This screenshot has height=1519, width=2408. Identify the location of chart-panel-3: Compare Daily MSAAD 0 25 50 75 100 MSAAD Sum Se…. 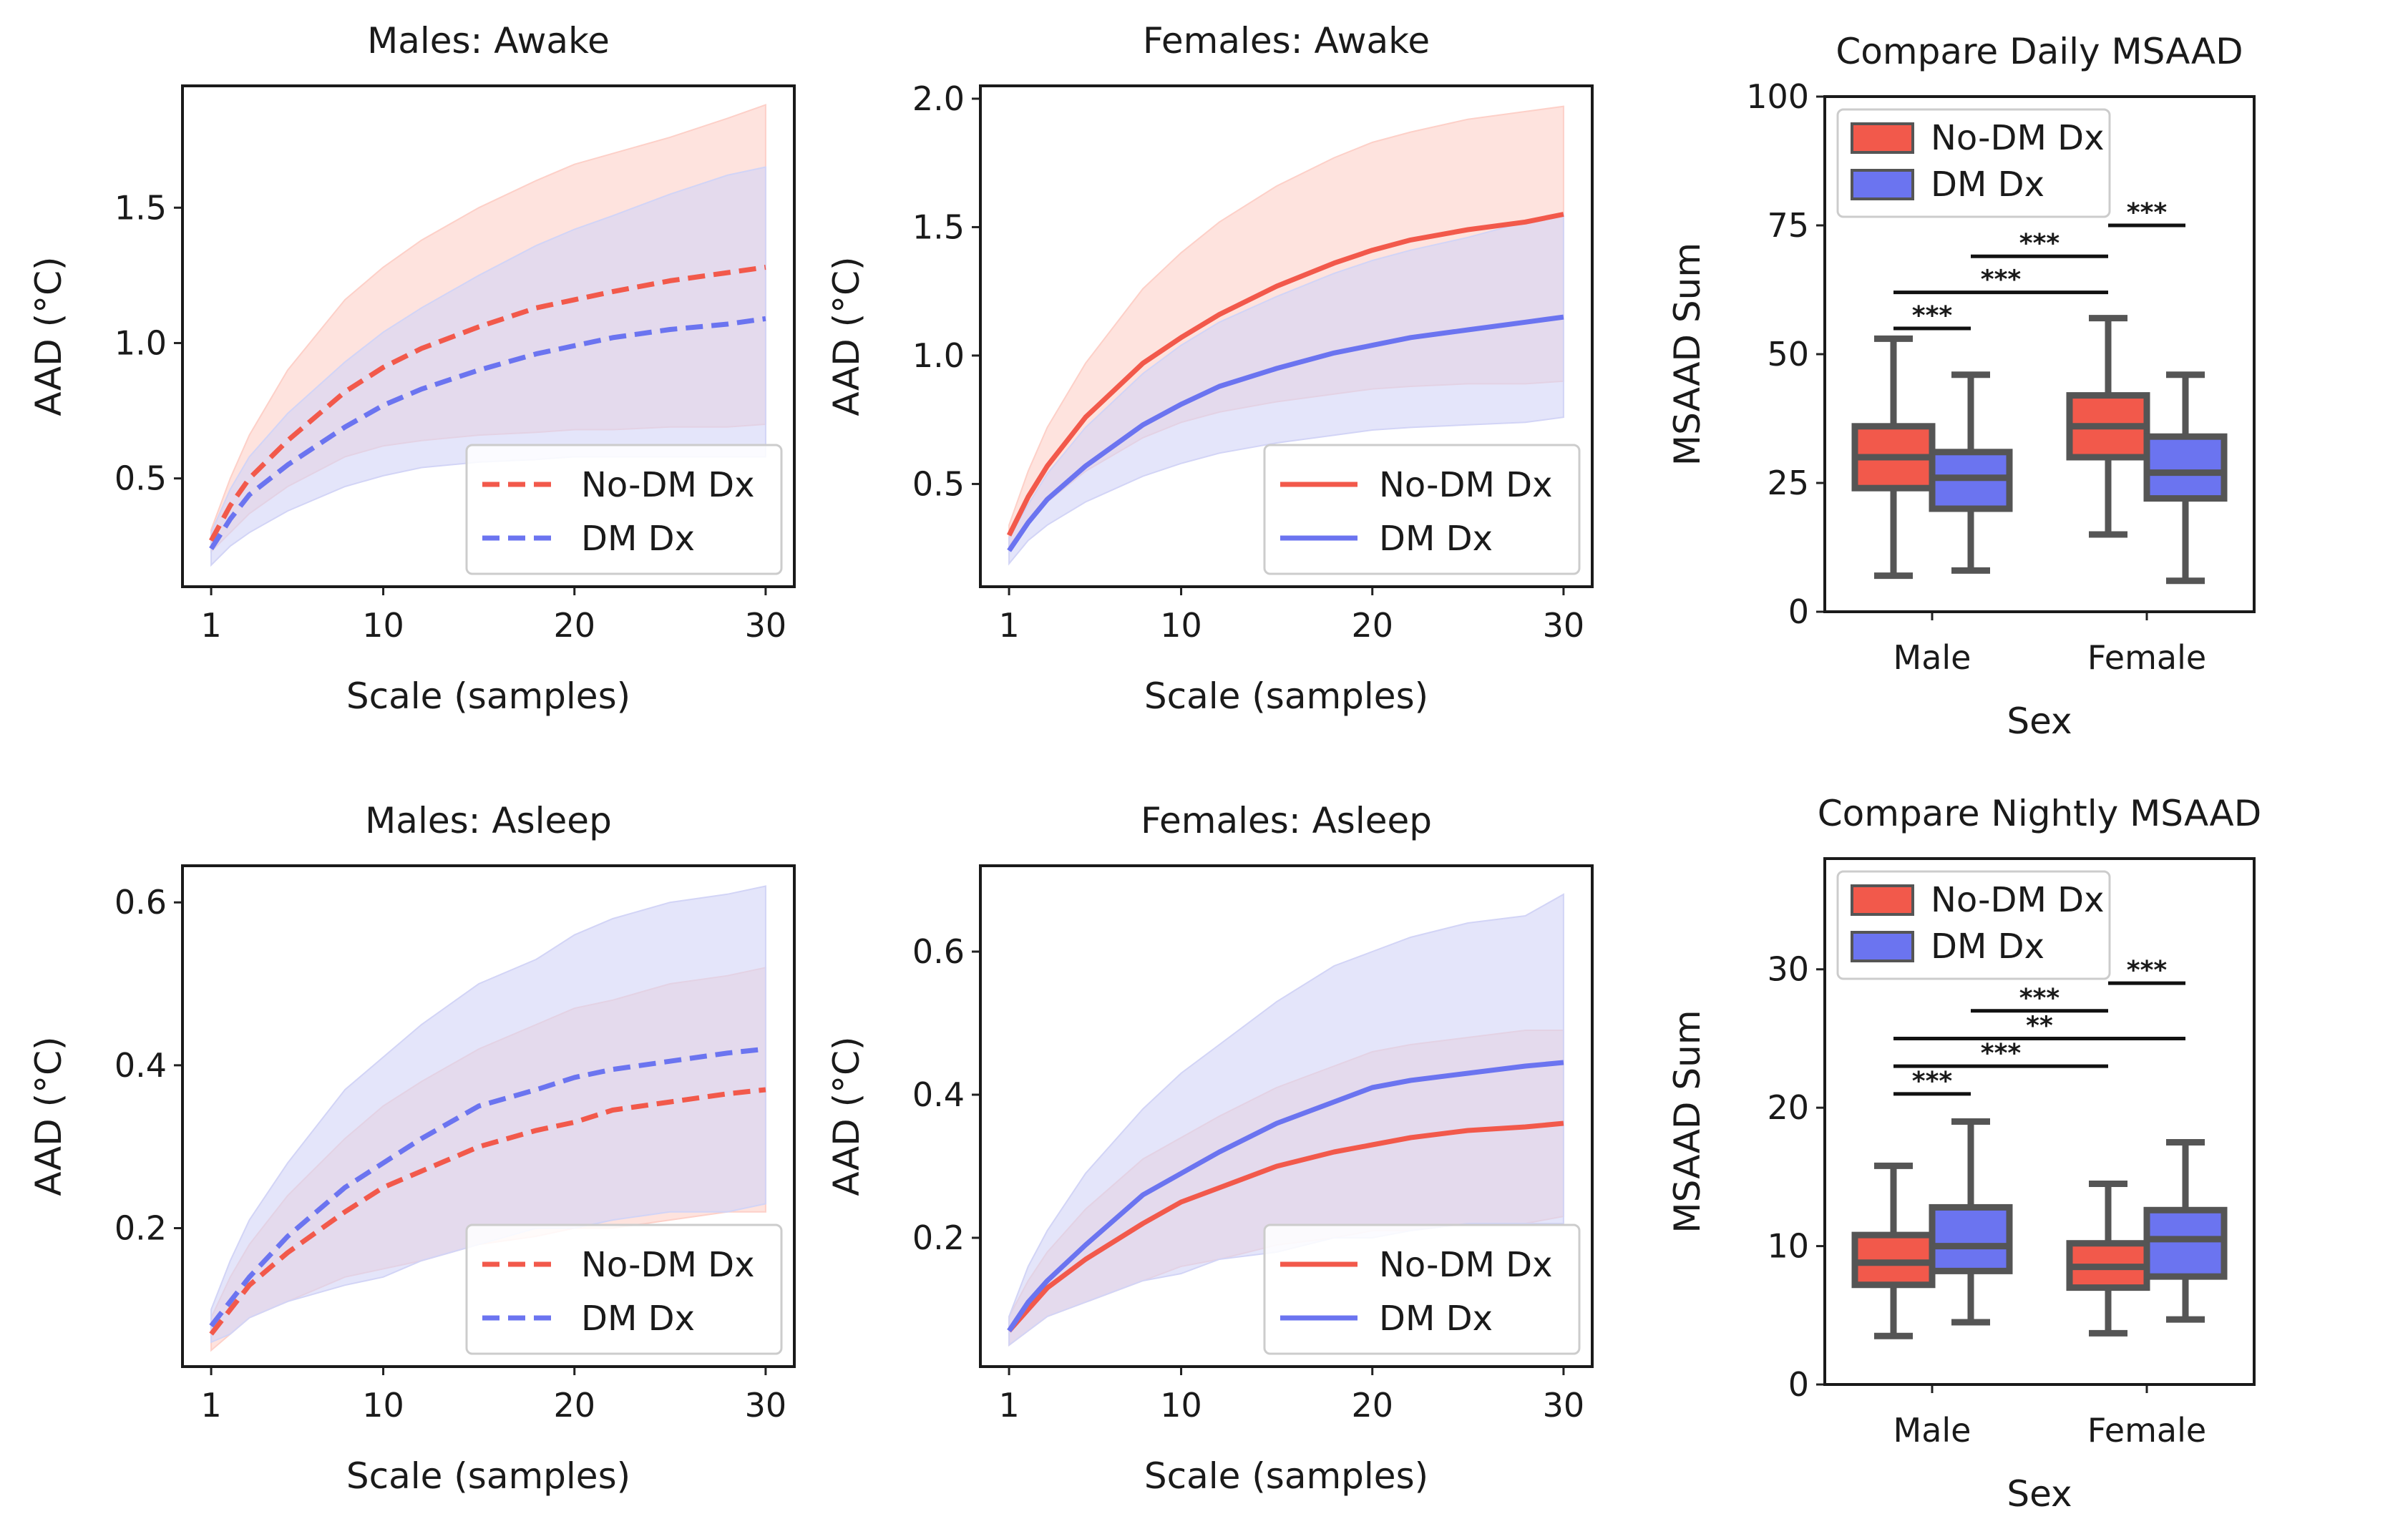
(1962, 386).